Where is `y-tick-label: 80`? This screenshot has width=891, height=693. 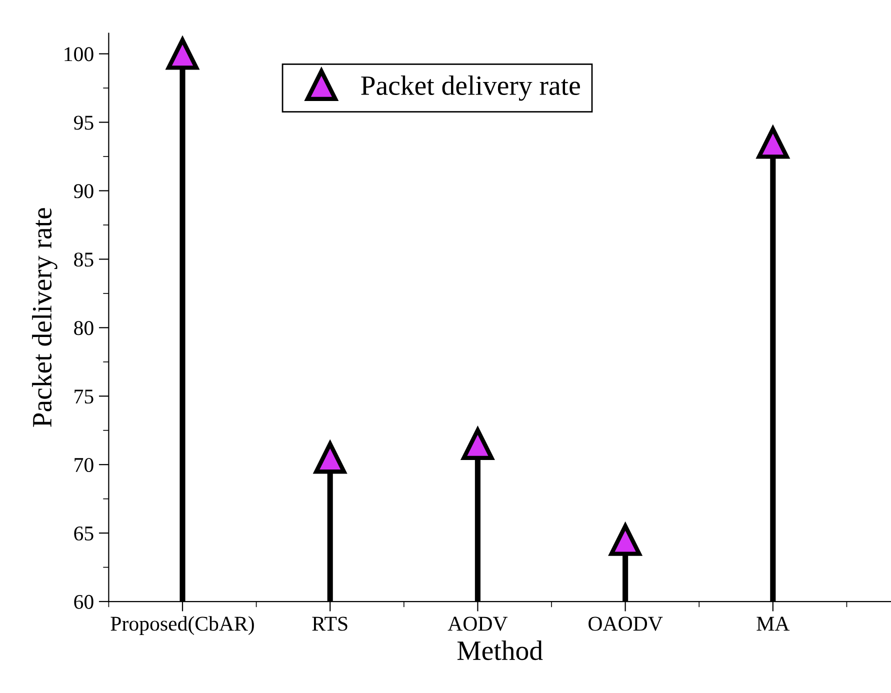
y-tick-label: 80 is located at coordinates (84, 328).